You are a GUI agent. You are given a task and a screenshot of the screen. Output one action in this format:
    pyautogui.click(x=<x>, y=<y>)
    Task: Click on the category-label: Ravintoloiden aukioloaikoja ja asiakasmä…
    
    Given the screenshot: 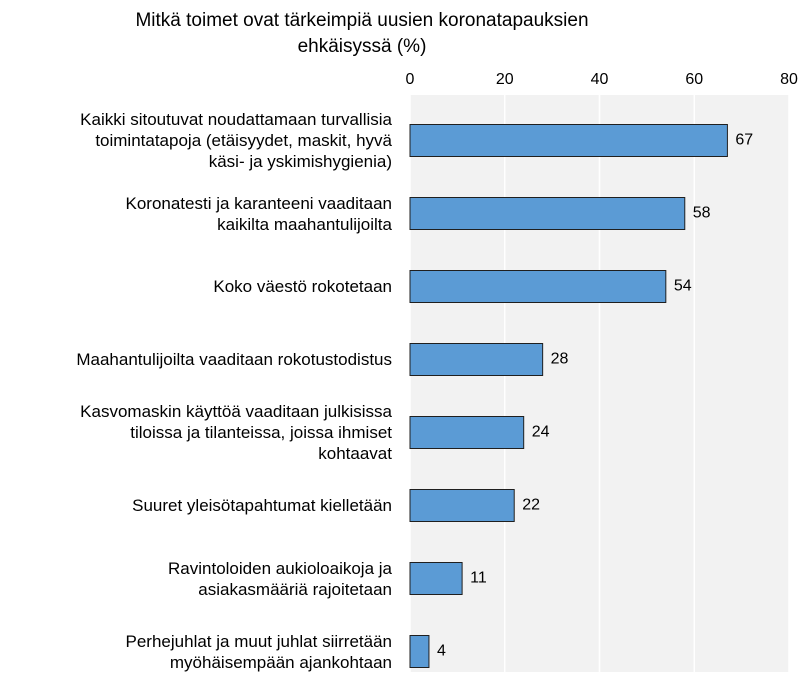 What is the action you would take?
    pyautogui.click(x=280, y=578)
    